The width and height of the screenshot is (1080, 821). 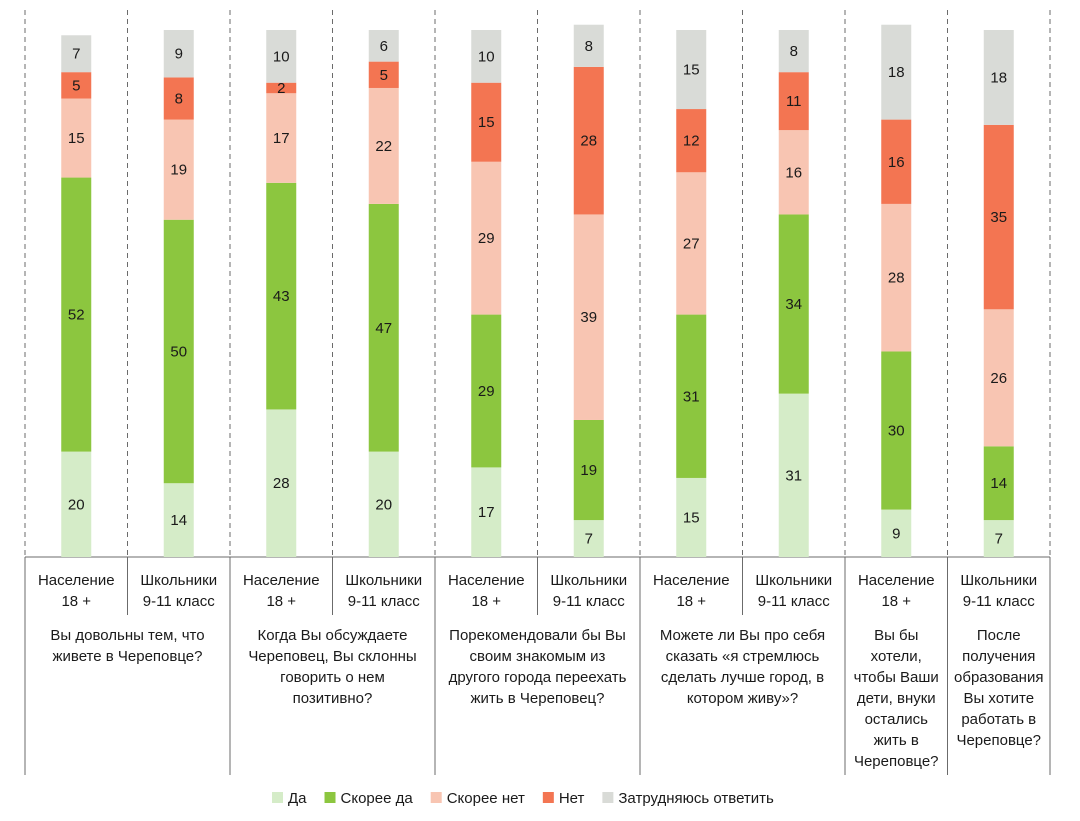 I want to click on data-label: 19, so click(x=178, y=170).